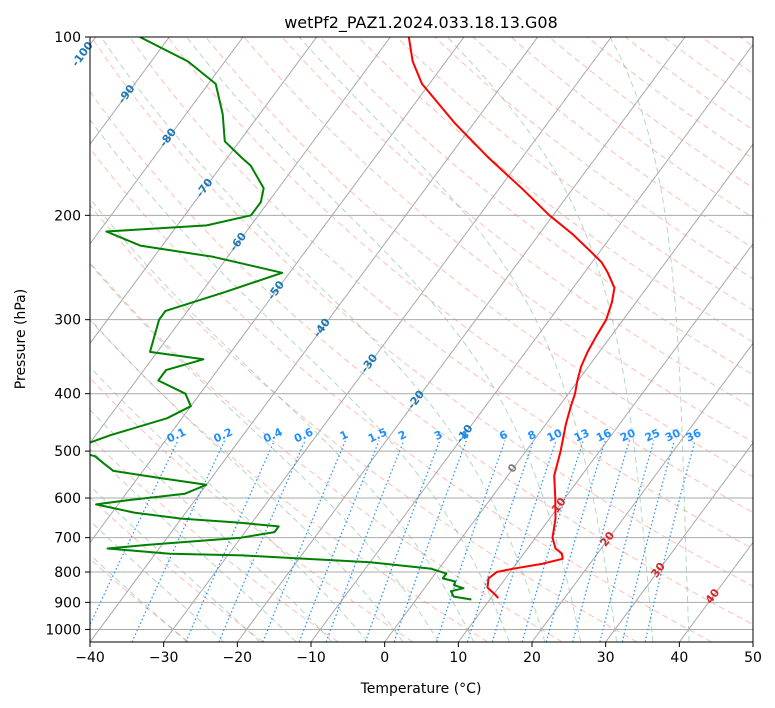 This screenshot has height=708, width=775. What do you see at coordinates (67, 539) in the screenshot?
I see `y-tick-label: 700` at bounding box center [67, 539].